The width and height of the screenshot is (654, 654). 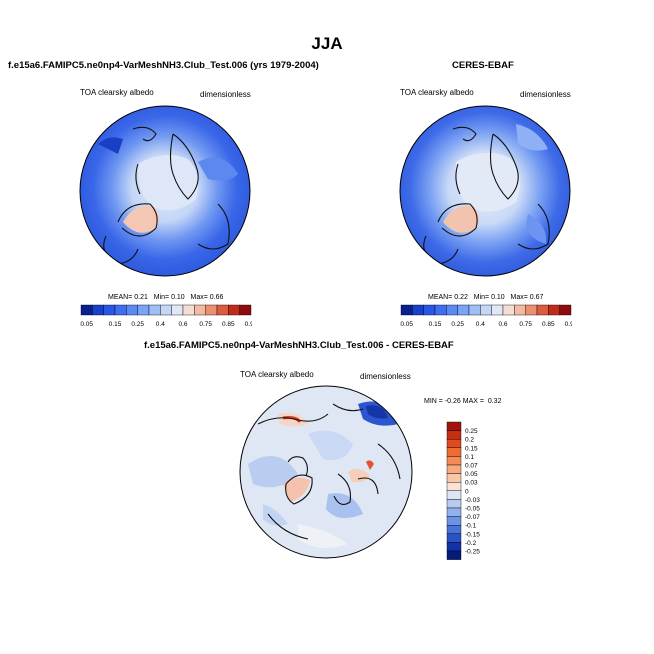 I want to click on colorbar-tick-label: -0.05, so click(x=472, y=509).